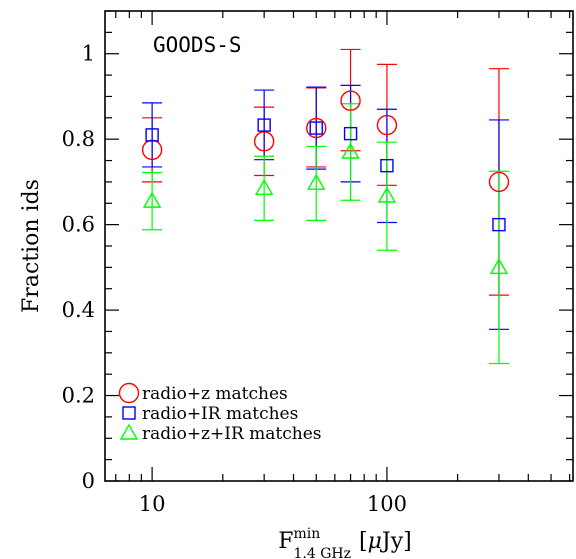 The width and height of the screenshot is (576, 559). Describe the element at coordinates (232, 434) in the screenshot. I see `legend-label: radio+z+IR matches` at that location.